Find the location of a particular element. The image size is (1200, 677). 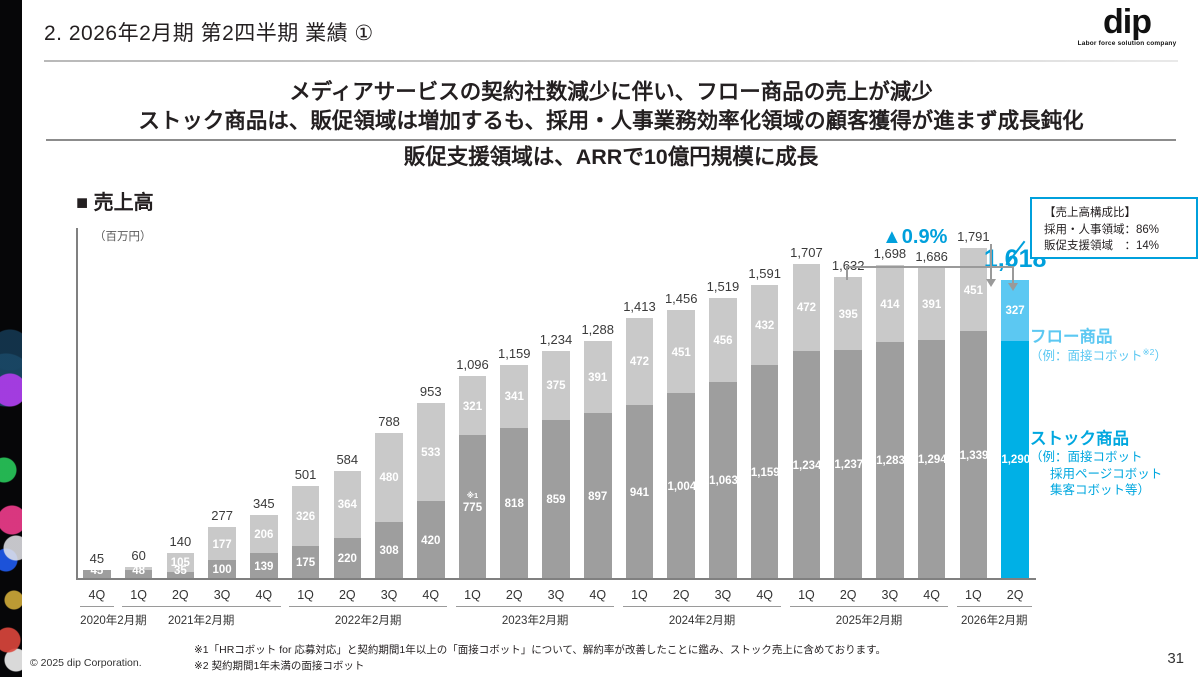

bar-label-flow: 327 is located at coordinates (1015, 311).